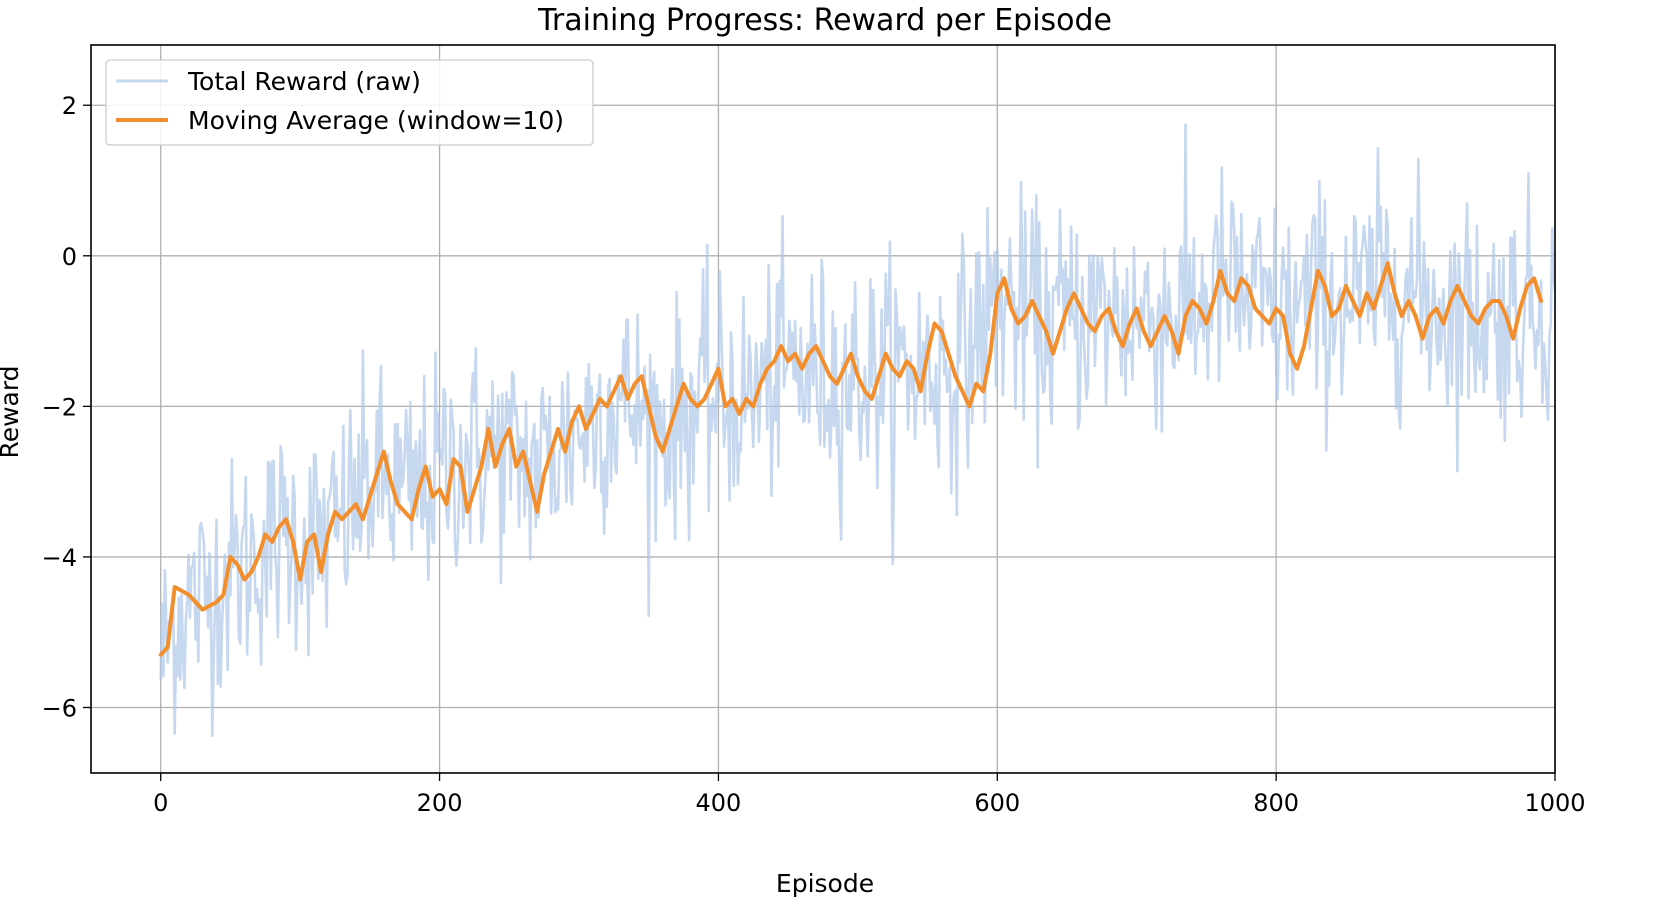  I want to click on x-axis-label: Episode, so click(825, 883).